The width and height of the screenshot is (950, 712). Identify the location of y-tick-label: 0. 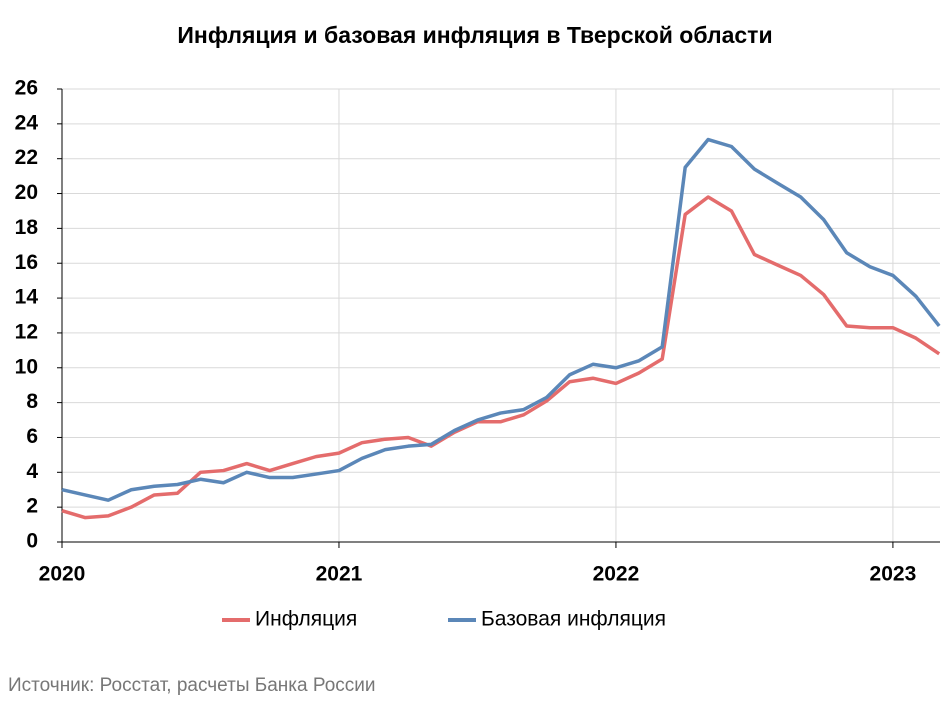
(32, 541).